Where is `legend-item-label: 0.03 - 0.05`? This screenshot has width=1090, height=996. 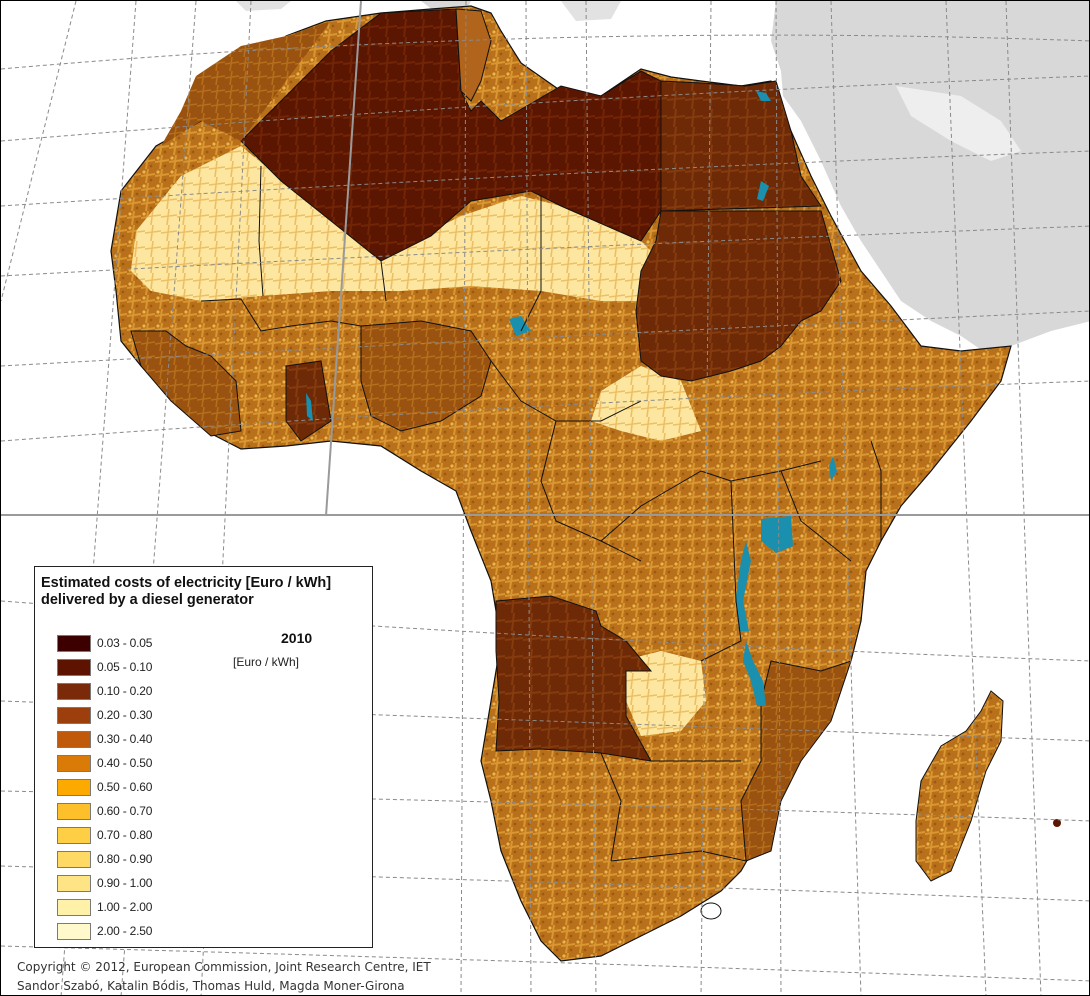 legend-item-label: 0.03 - 0.05 is located at coordinates (125, 643).